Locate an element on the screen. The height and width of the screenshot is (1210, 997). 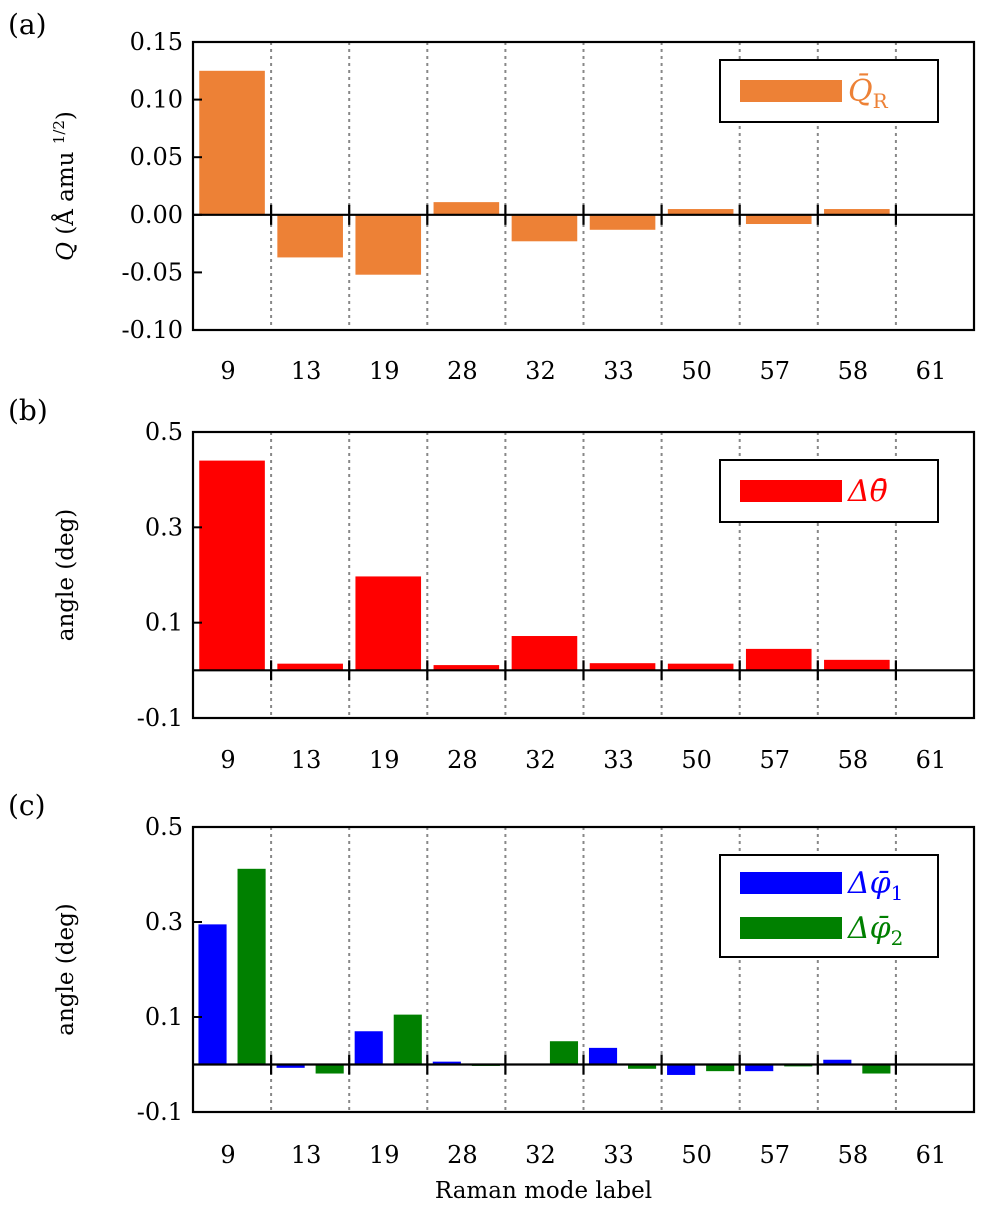
bar-Q̄R-32 is located at coordinates (544, 228).